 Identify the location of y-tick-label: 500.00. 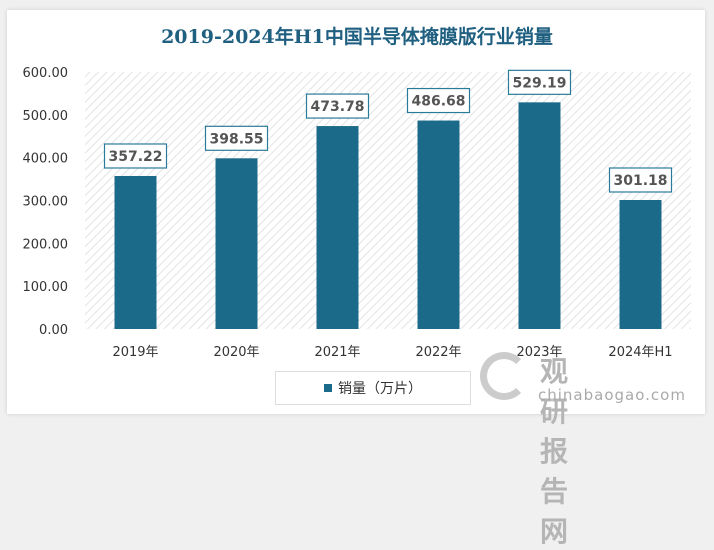
(46, 116).